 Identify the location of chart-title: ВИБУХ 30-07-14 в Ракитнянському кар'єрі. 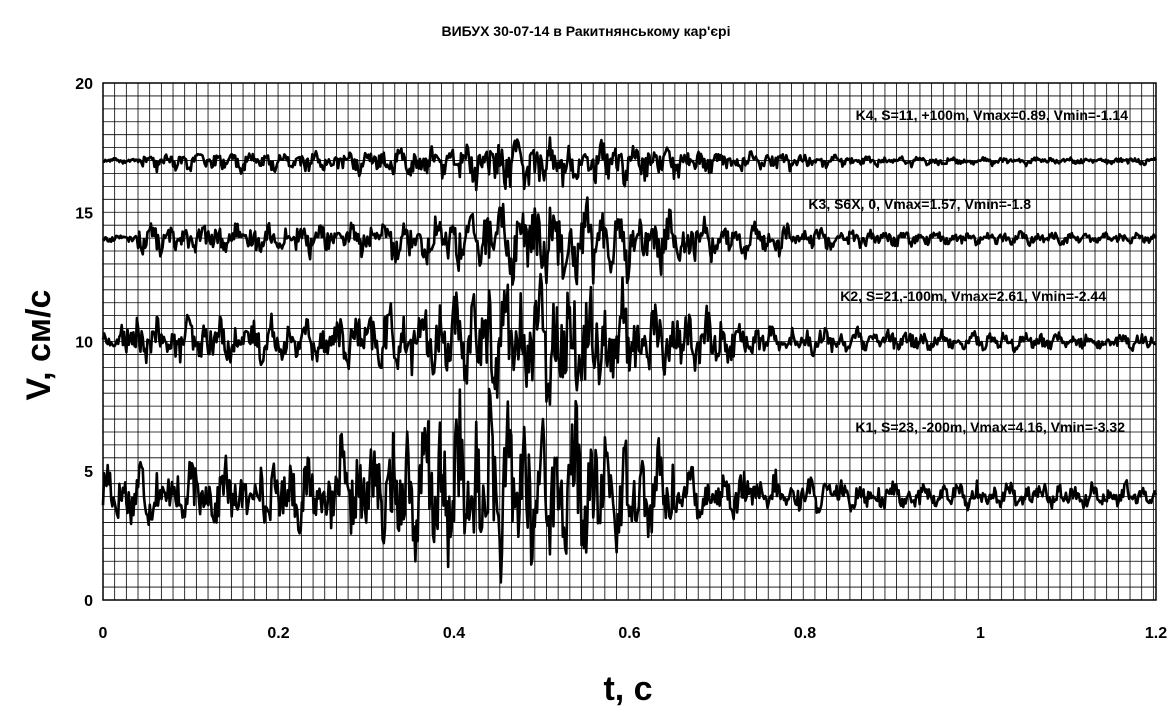
(585, 31).